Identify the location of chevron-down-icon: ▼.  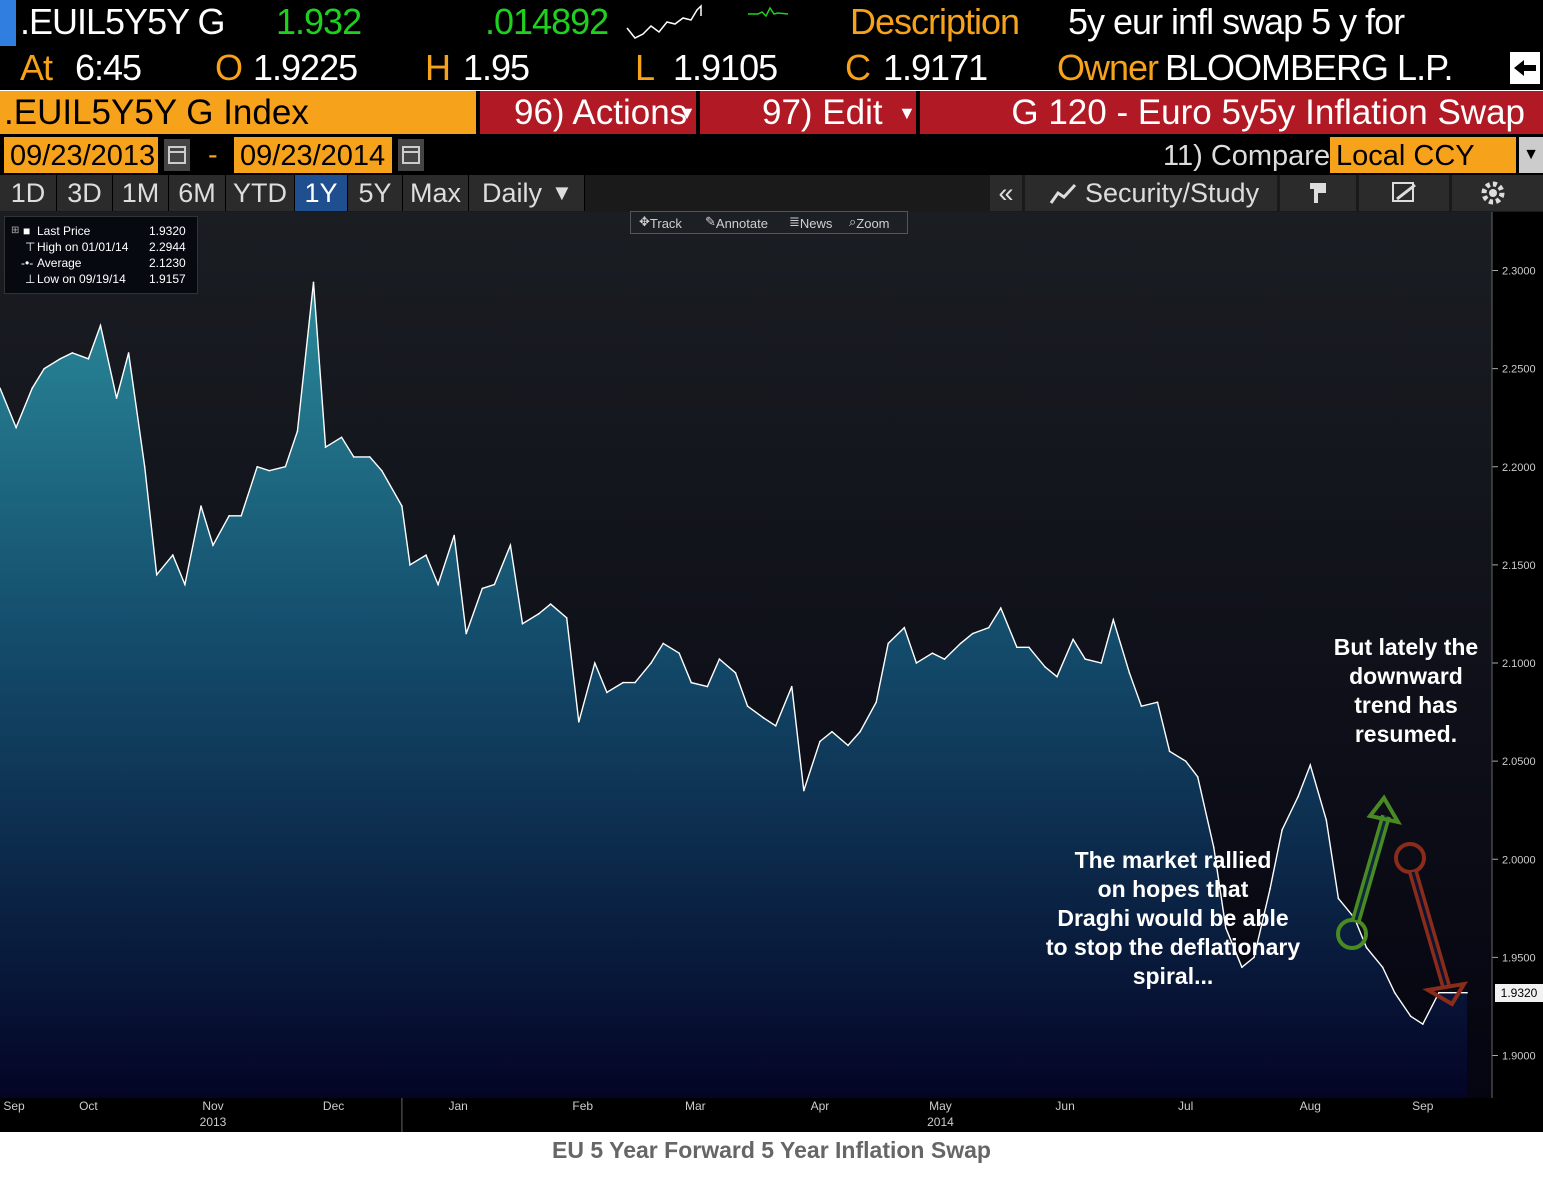
(1531, 155).